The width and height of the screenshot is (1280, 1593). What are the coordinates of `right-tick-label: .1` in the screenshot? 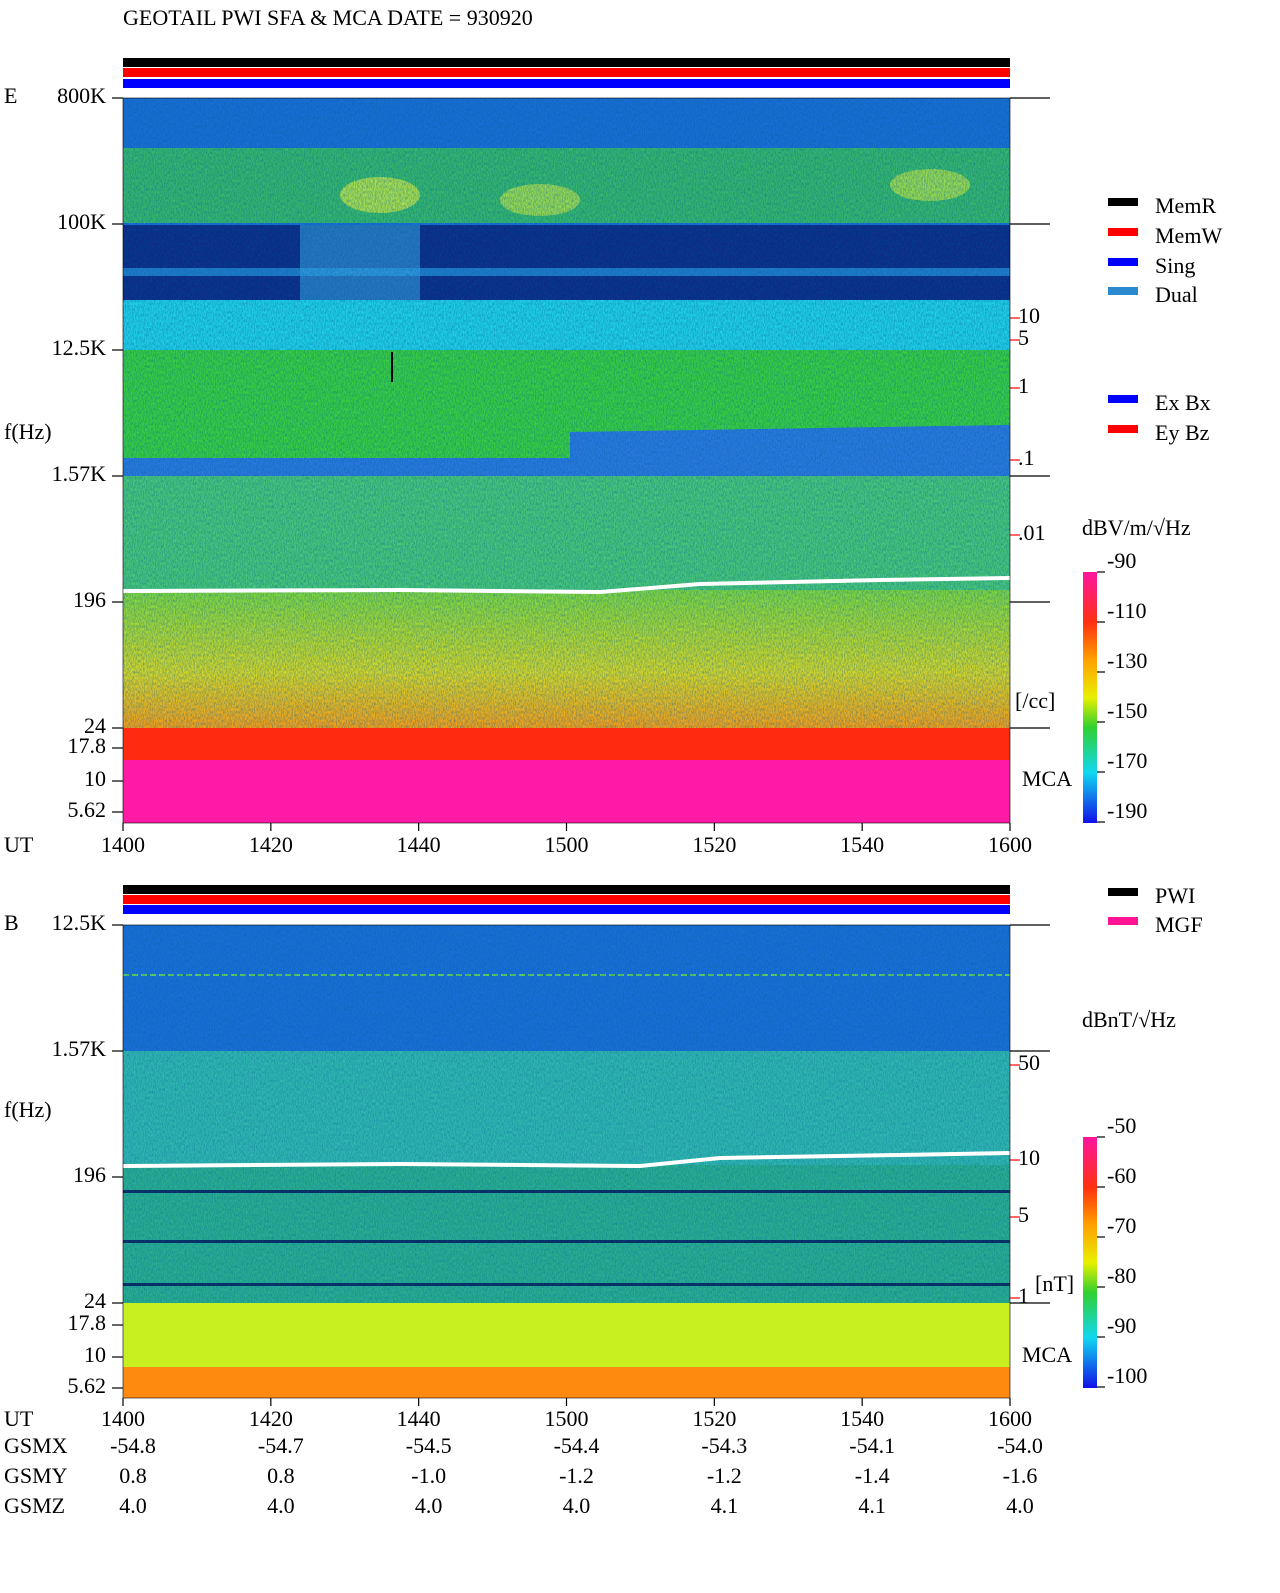 It's located at (1026, 457).